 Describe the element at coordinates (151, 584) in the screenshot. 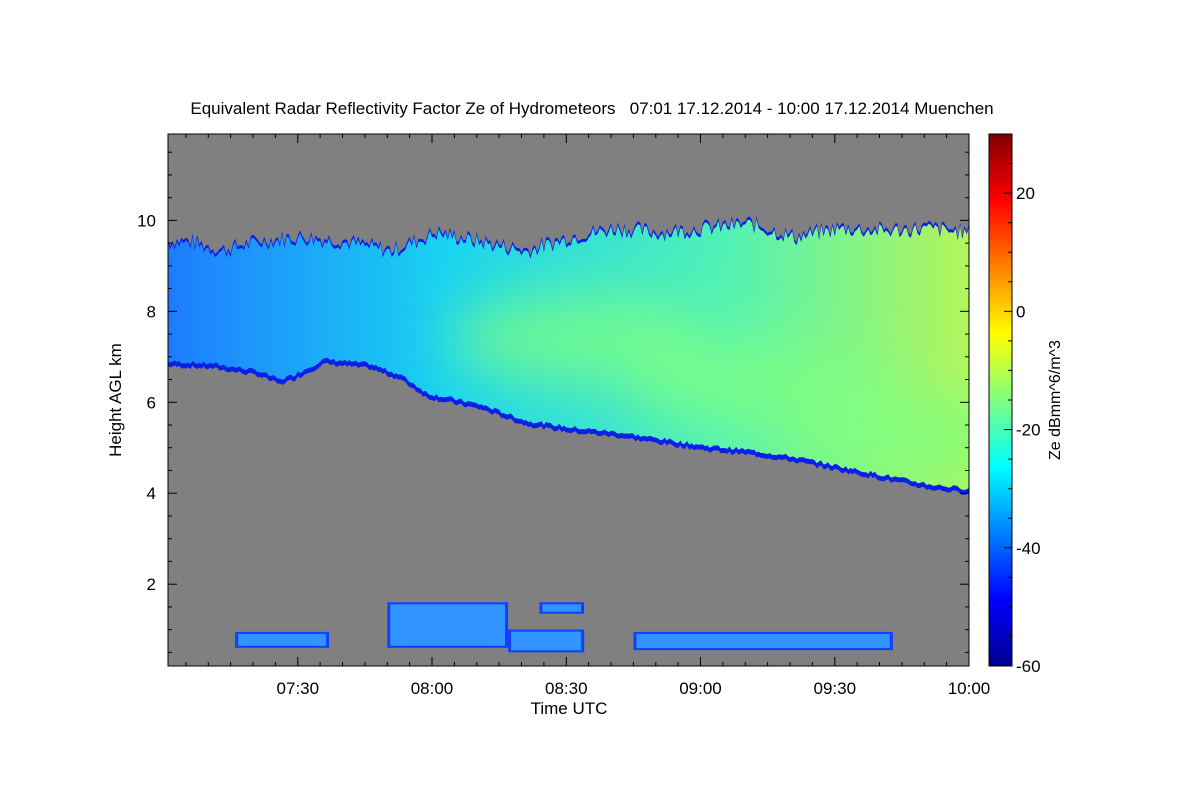

I see `y-tick-label-0: 2` at that location.